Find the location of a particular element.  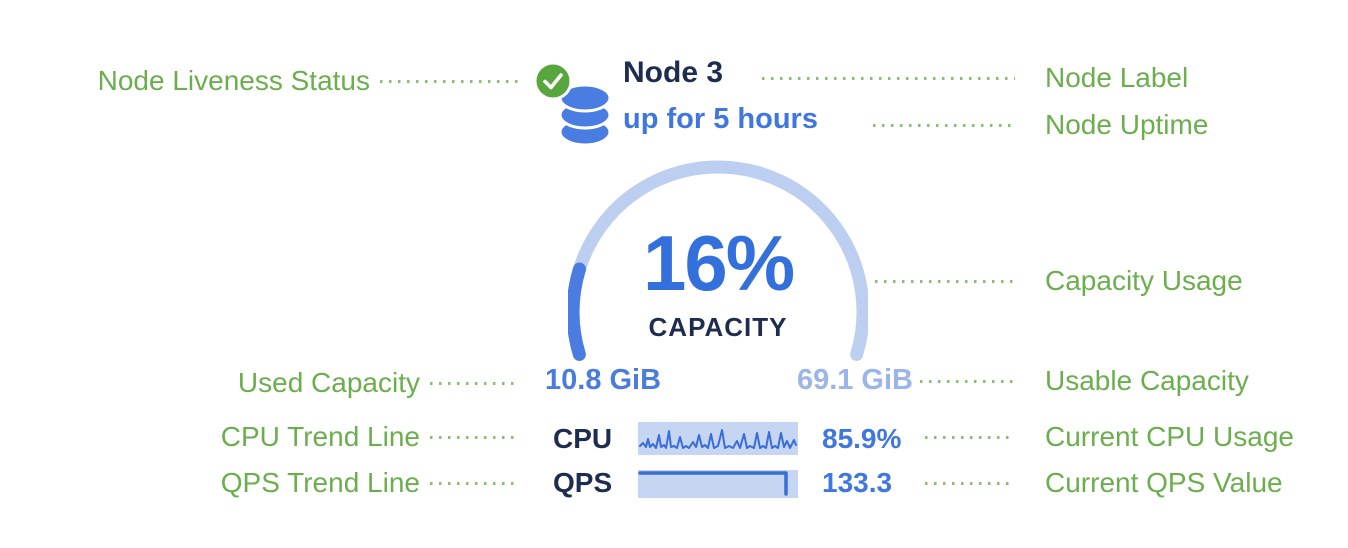

capacity-gauge is located at coordinates (718, 260).